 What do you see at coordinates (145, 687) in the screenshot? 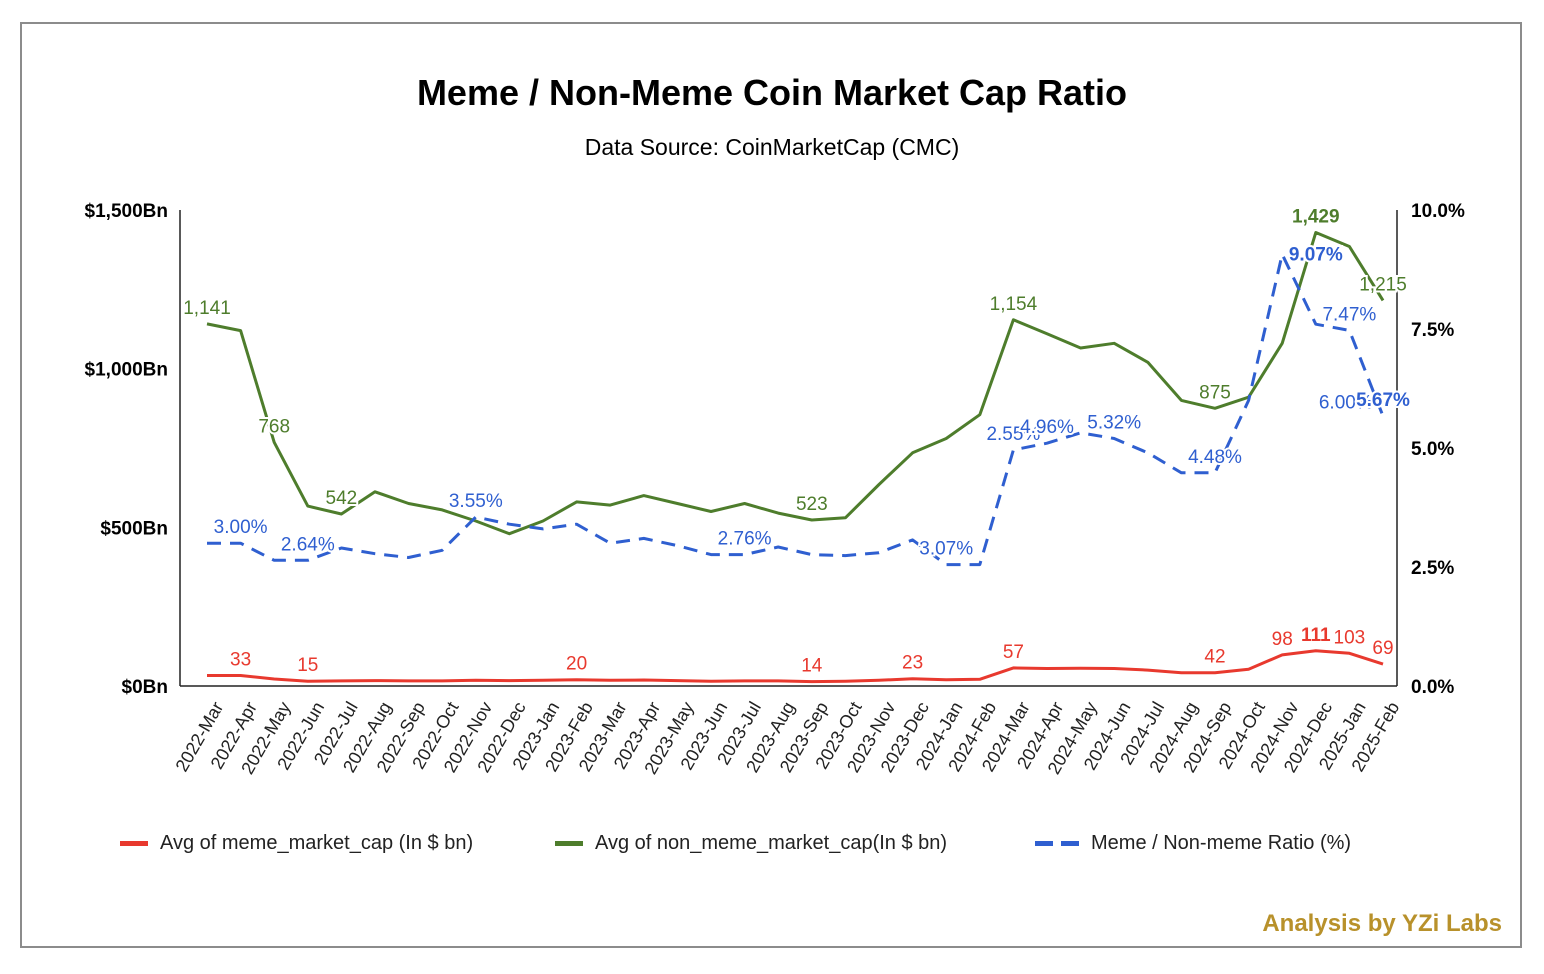
I see `left-tick-label: $0Bn` at bounding box center [145, 687].